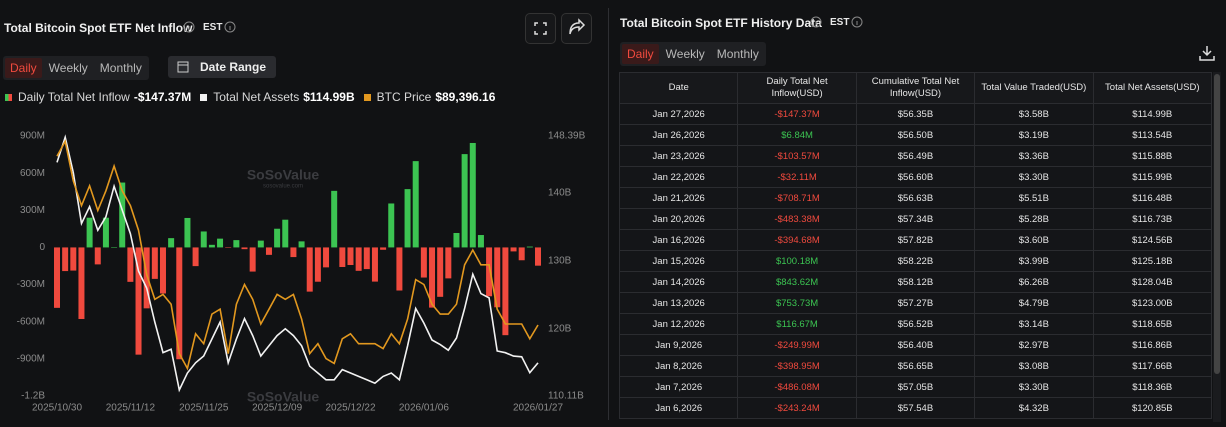 The width and height of the screenshot is (1226, 427). What do you see at coordinates (678, 324) in the screenshot?
I see `table-cell: Jan 12,2026` at bounding box center [678, 324].